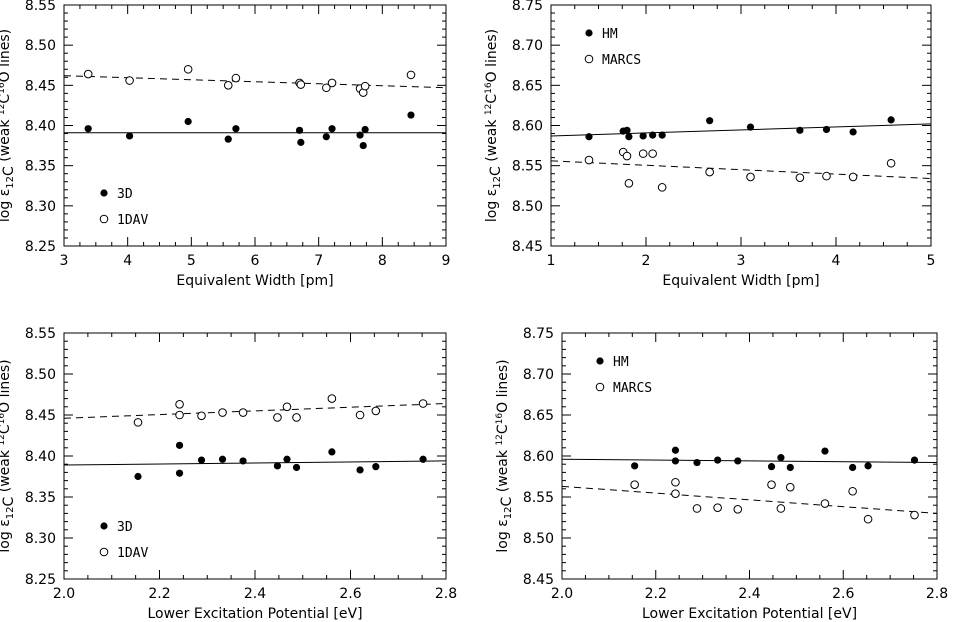  I want to click on x-axis-title: Equivalent Width [pm], so click(254, 281).